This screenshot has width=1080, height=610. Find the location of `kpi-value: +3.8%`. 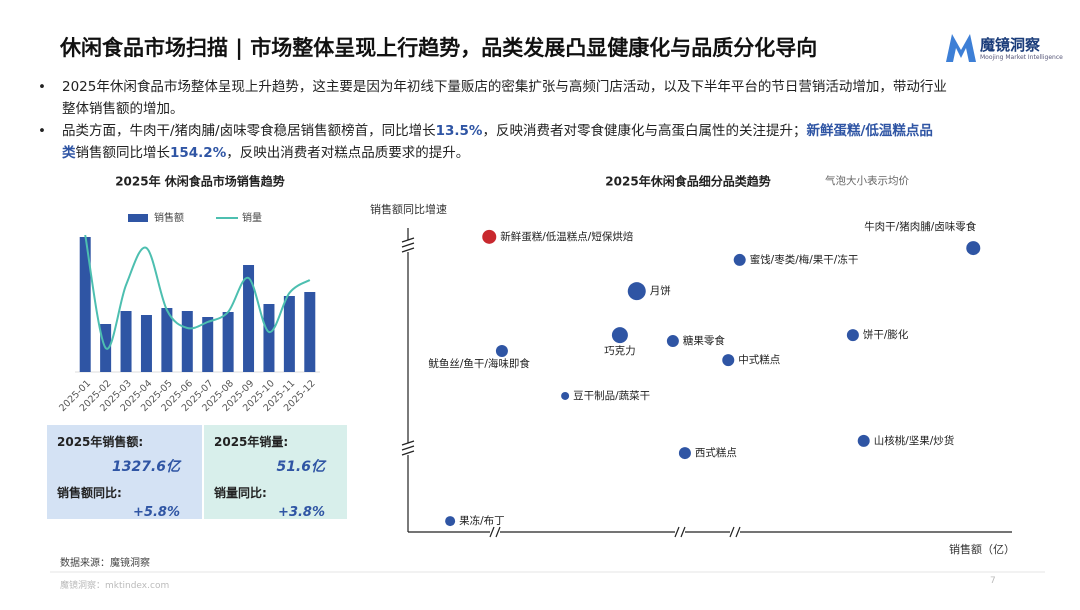

kpi-value: +3.8% is located at coordinates (301, 512).